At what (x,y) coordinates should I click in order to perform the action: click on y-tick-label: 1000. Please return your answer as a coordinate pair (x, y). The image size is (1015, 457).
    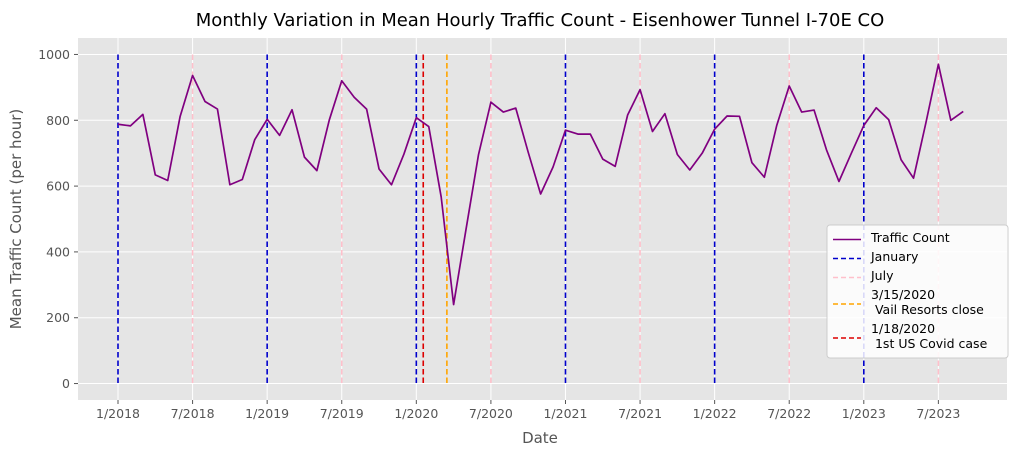
    Looking at the image, I should click on (54, 54).